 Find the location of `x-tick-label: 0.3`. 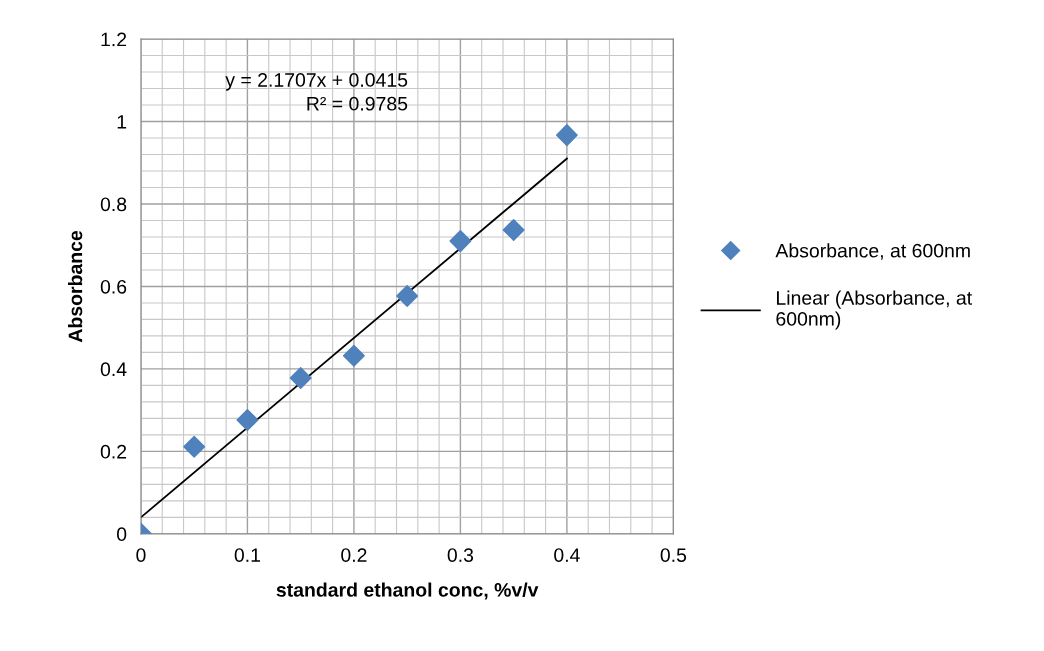

x-tick-label: 0.3 is located at coordinates (460, 555).